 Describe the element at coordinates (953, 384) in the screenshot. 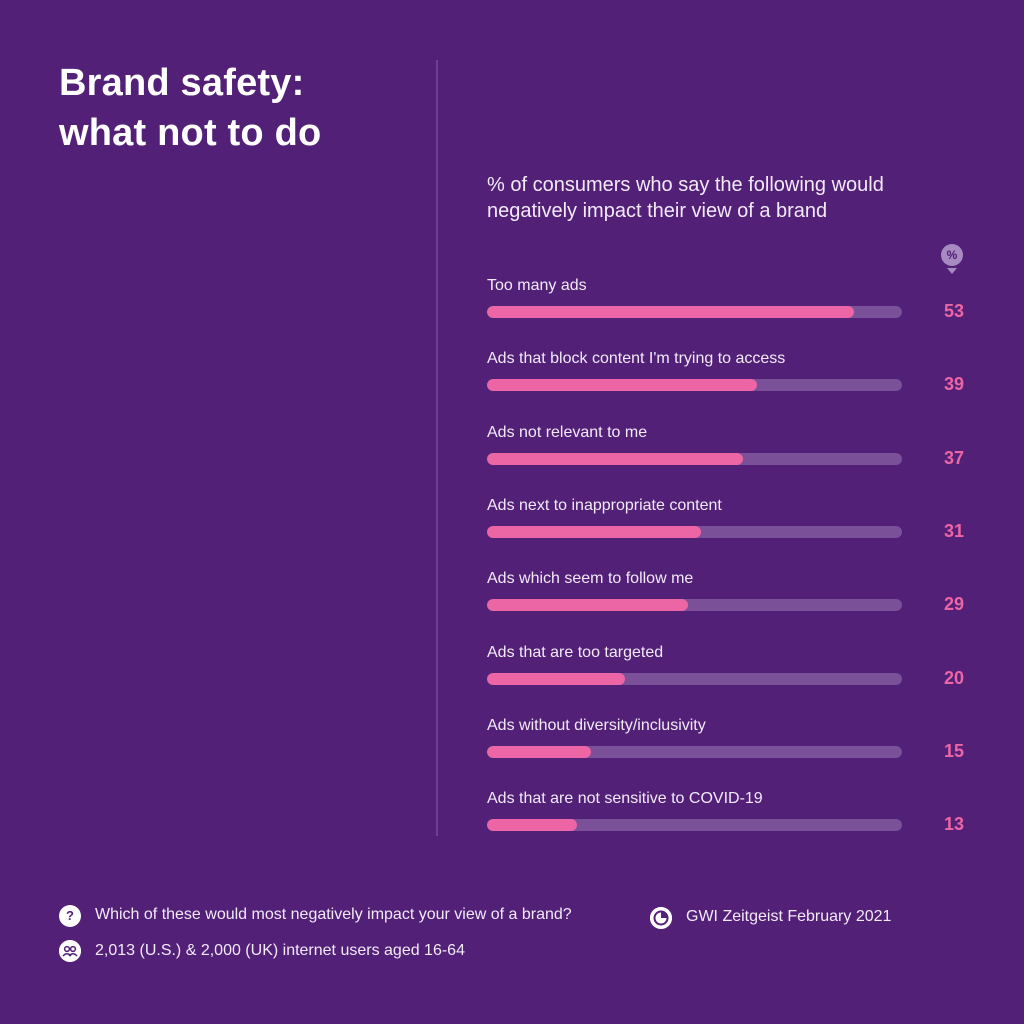

I see `bar-value-label: 39` at that location.